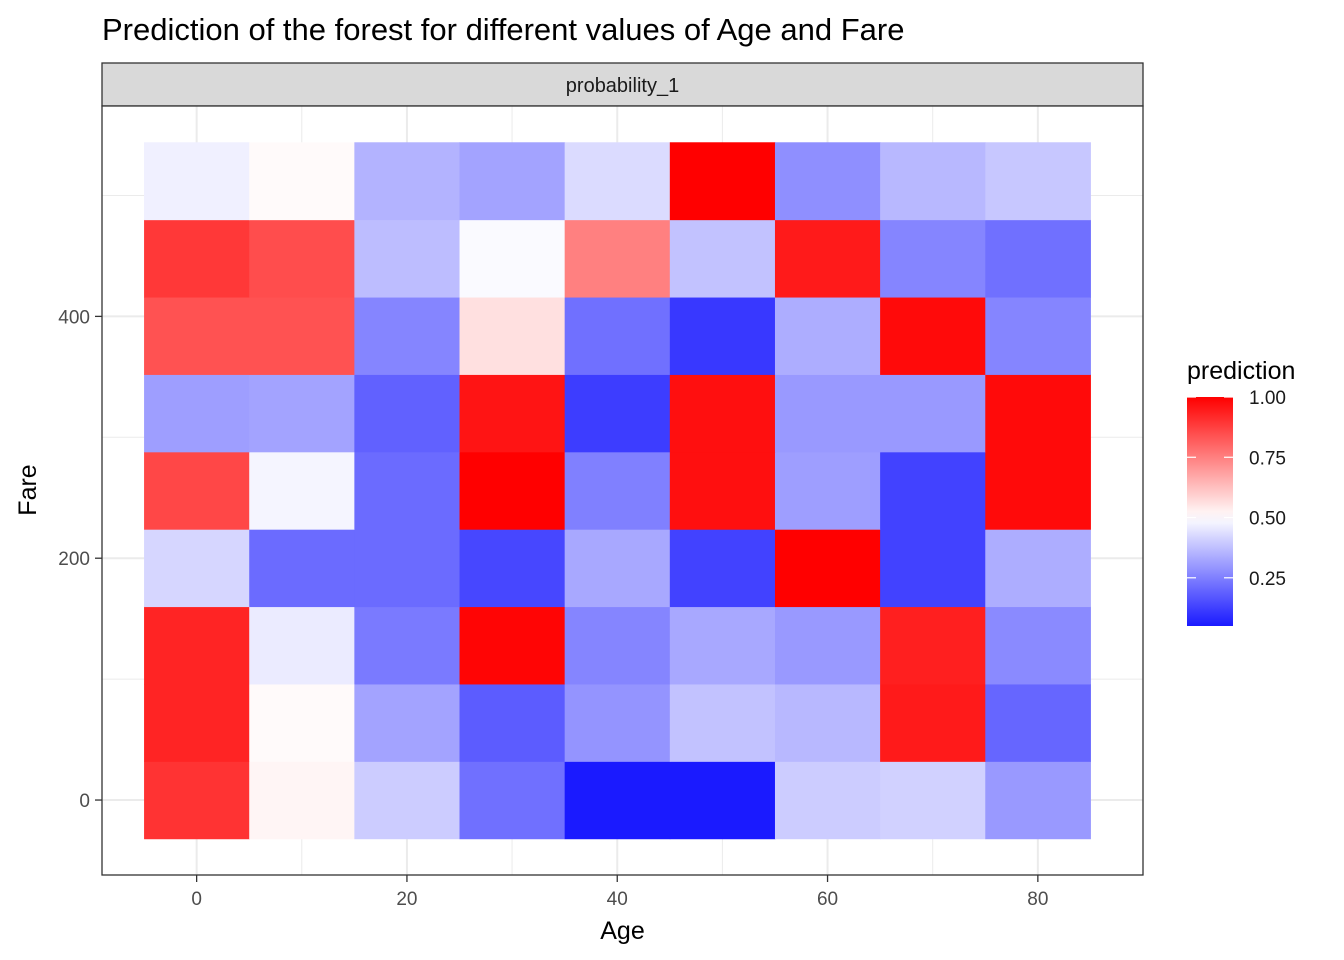 The height and width of the screenshot is (960, 1344). I want to click on y-tick-label: 0, so click(84, 801).